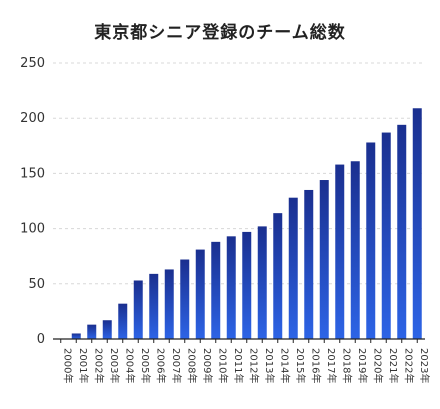 This screenshot has height=409, width=440. Describe the element at coordinates (207, 365) in the screenshot. I see `x-tick-label: 2009年` at that location.